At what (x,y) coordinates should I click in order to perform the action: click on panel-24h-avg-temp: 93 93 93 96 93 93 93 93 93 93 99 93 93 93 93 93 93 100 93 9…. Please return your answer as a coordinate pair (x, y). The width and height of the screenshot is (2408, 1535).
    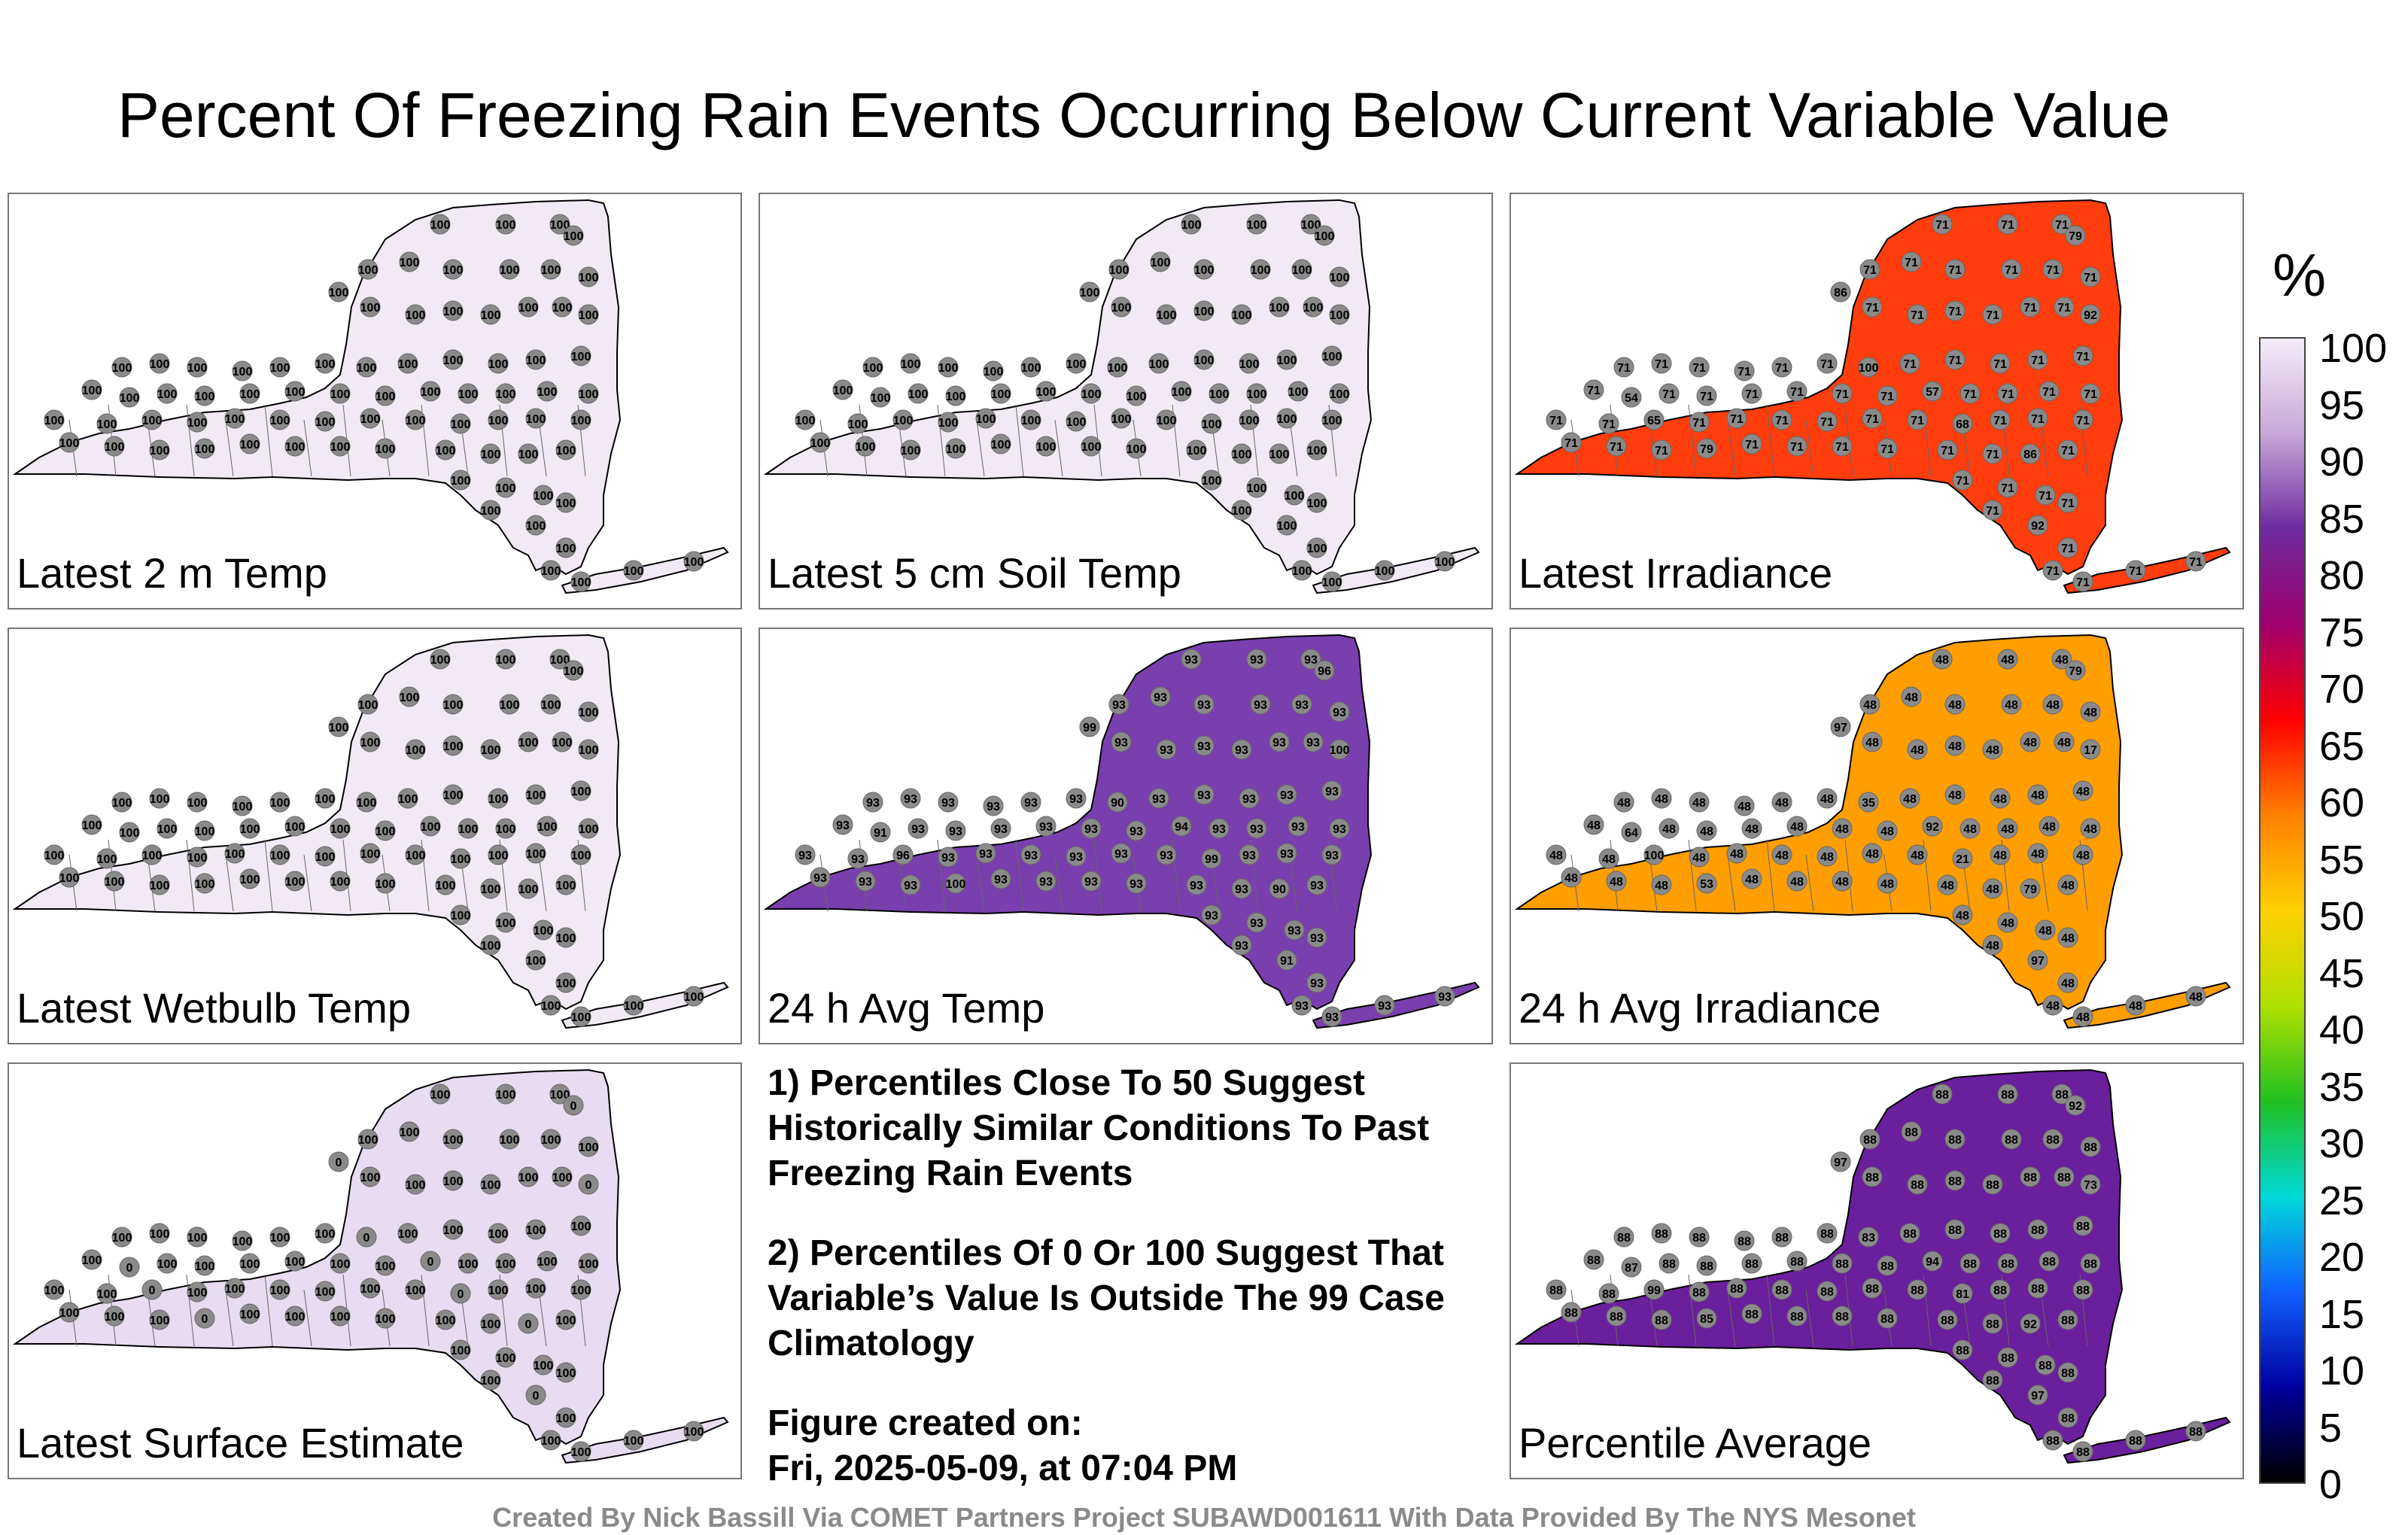
    Looking at the image, I should click on (1126, 836).